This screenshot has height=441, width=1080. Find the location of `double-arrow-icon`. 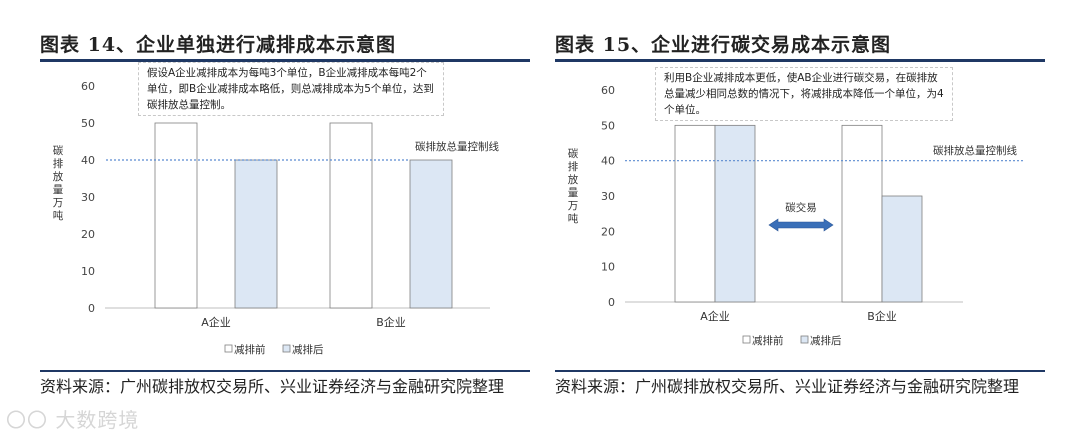

double-arrow-icon is located at coordinates (801, 225).